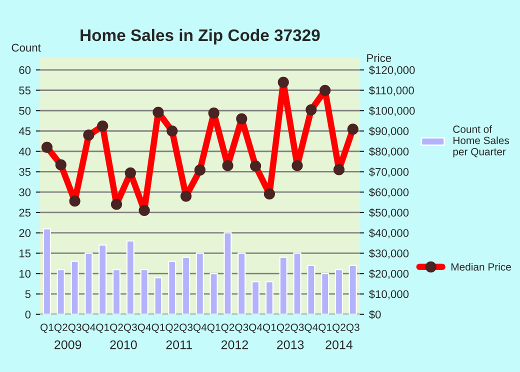  What do you see at coordinates (28, 294) in the screenshot?
I see `y-tick-label: 5` at bounding box center [28, 294].